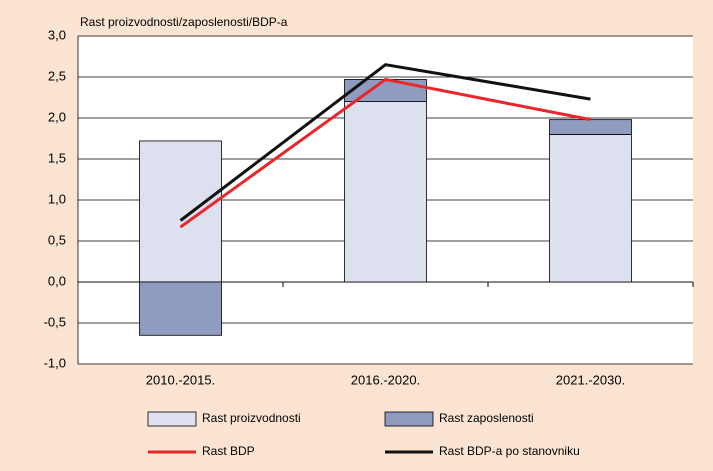 The height and width of the screenshot is (471, 713). What do you see at coordinates (57, 34) in the screenshot?
I see `y-tick-label: 3,0` at bounding box center [57, 34].